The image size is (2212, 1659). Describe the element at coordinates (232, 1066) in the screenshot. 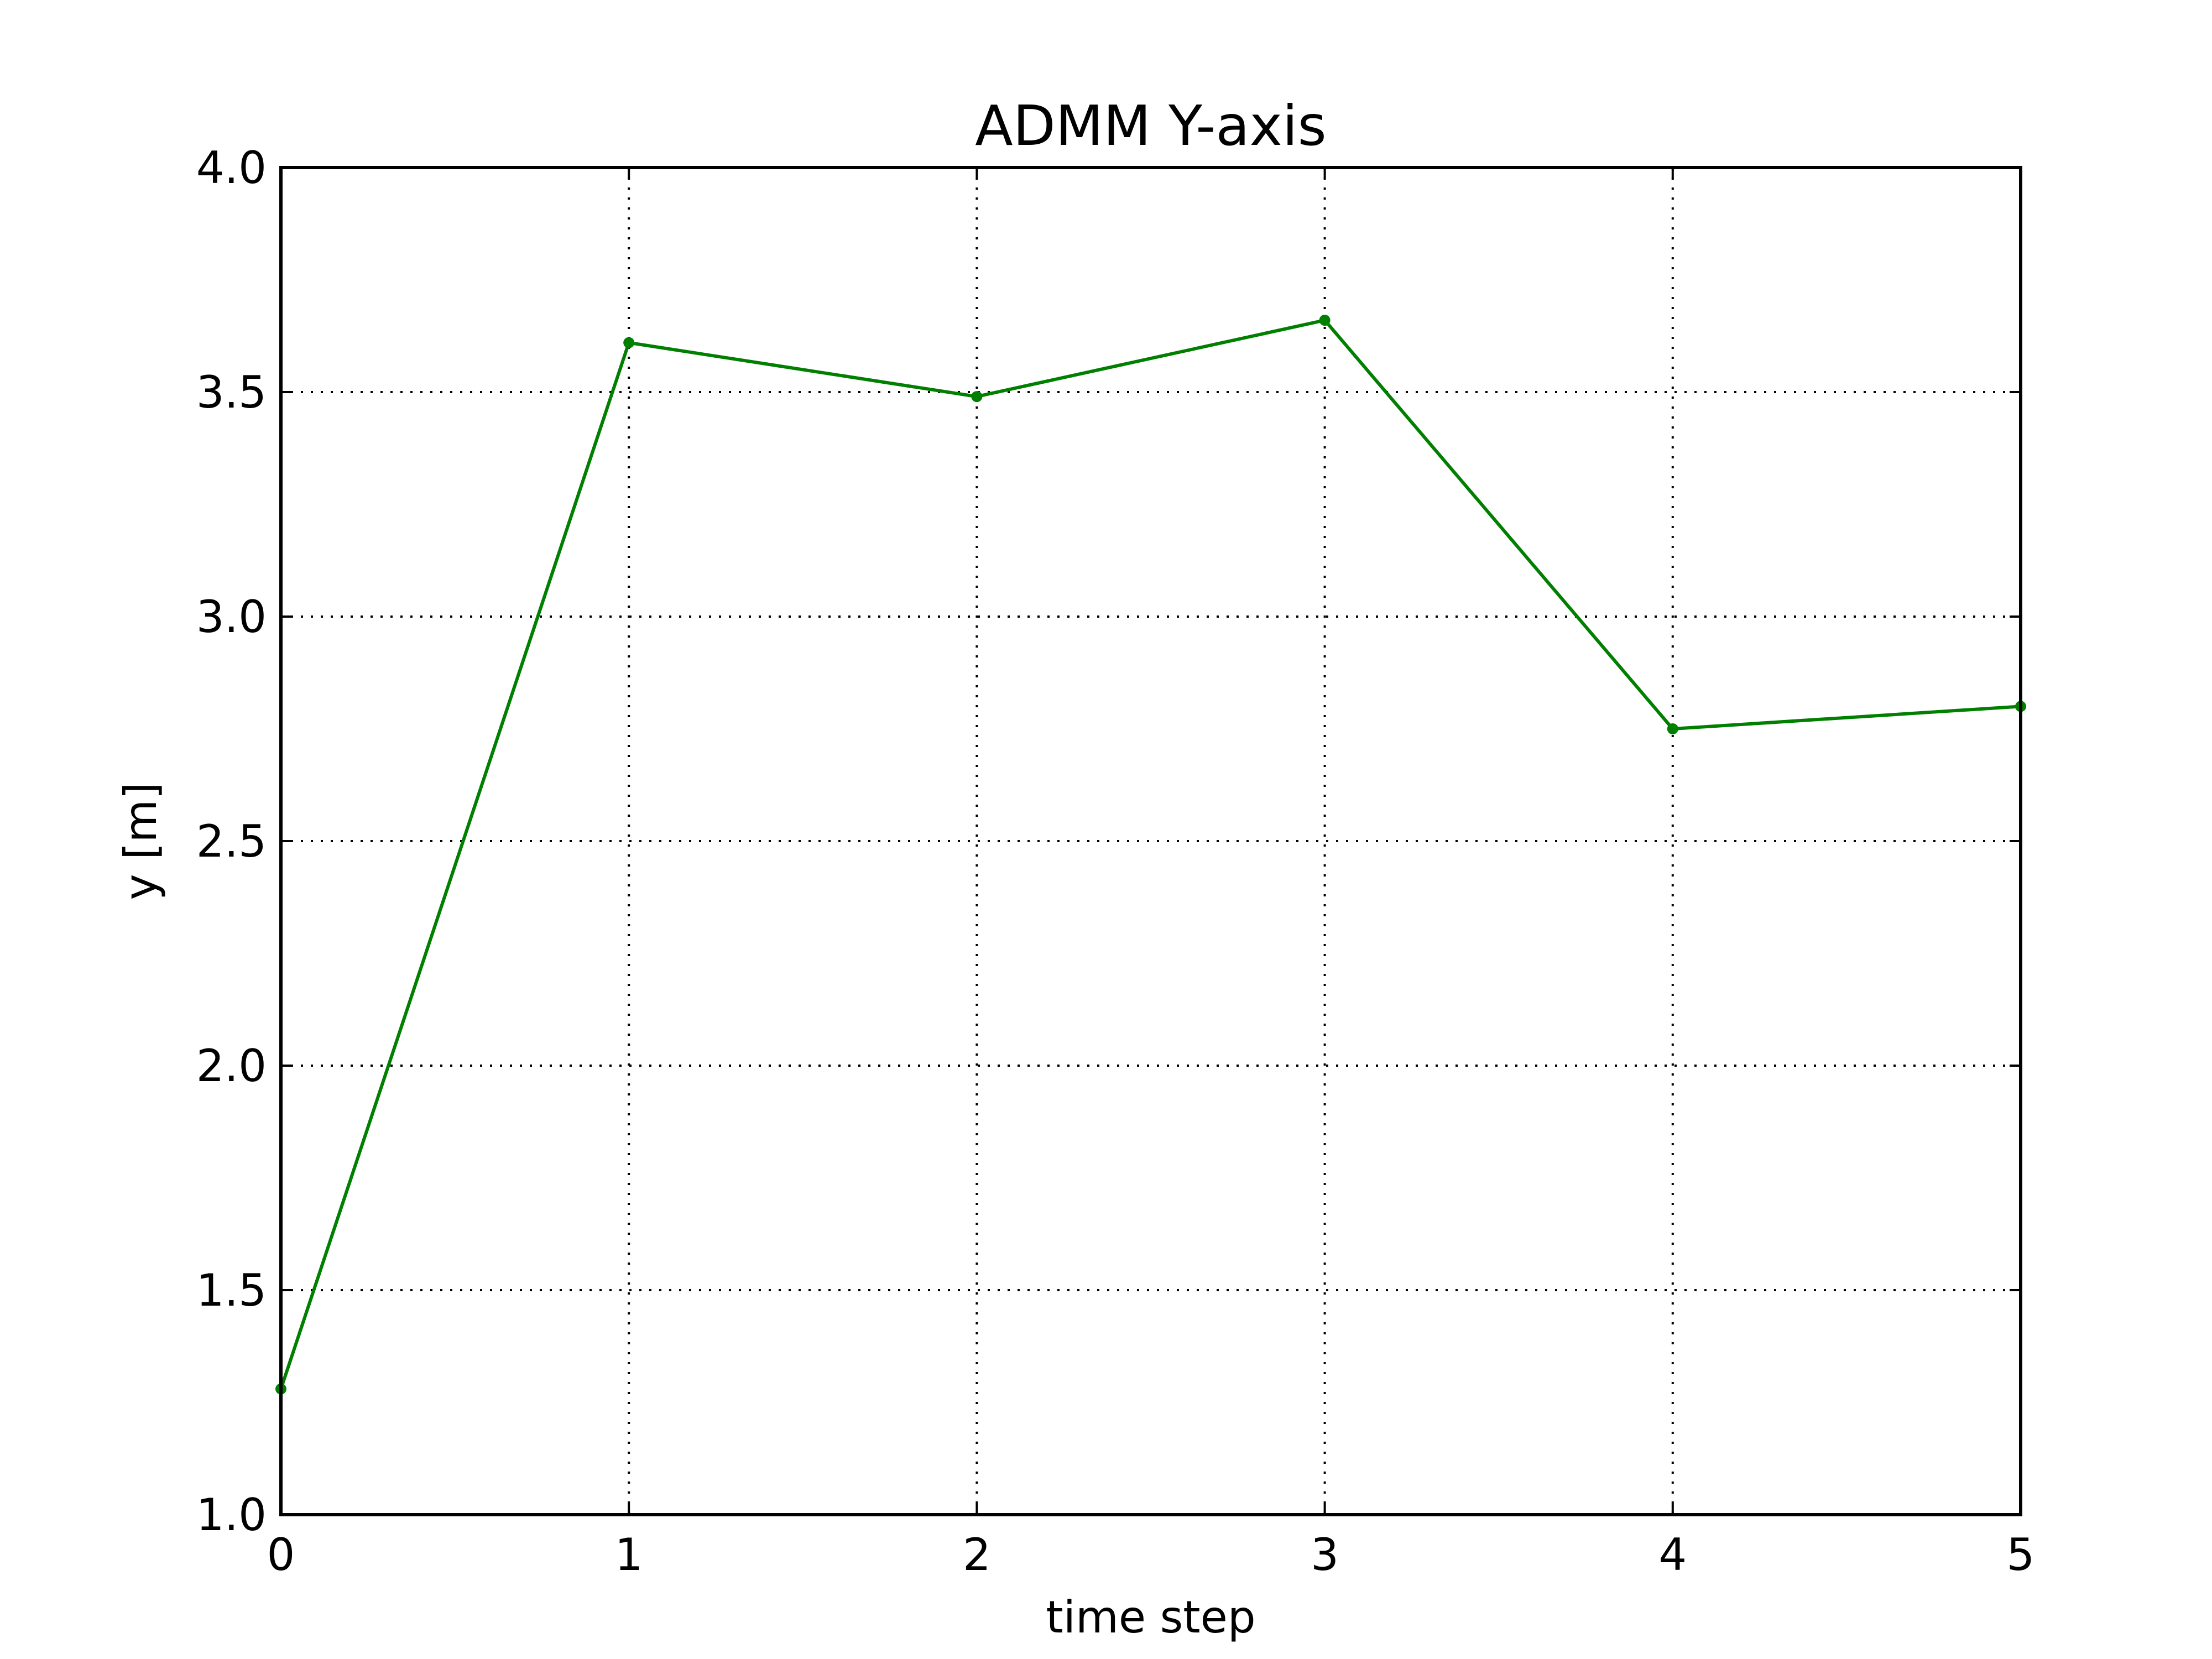

I see `y-tick-label: 2.0` at that location.